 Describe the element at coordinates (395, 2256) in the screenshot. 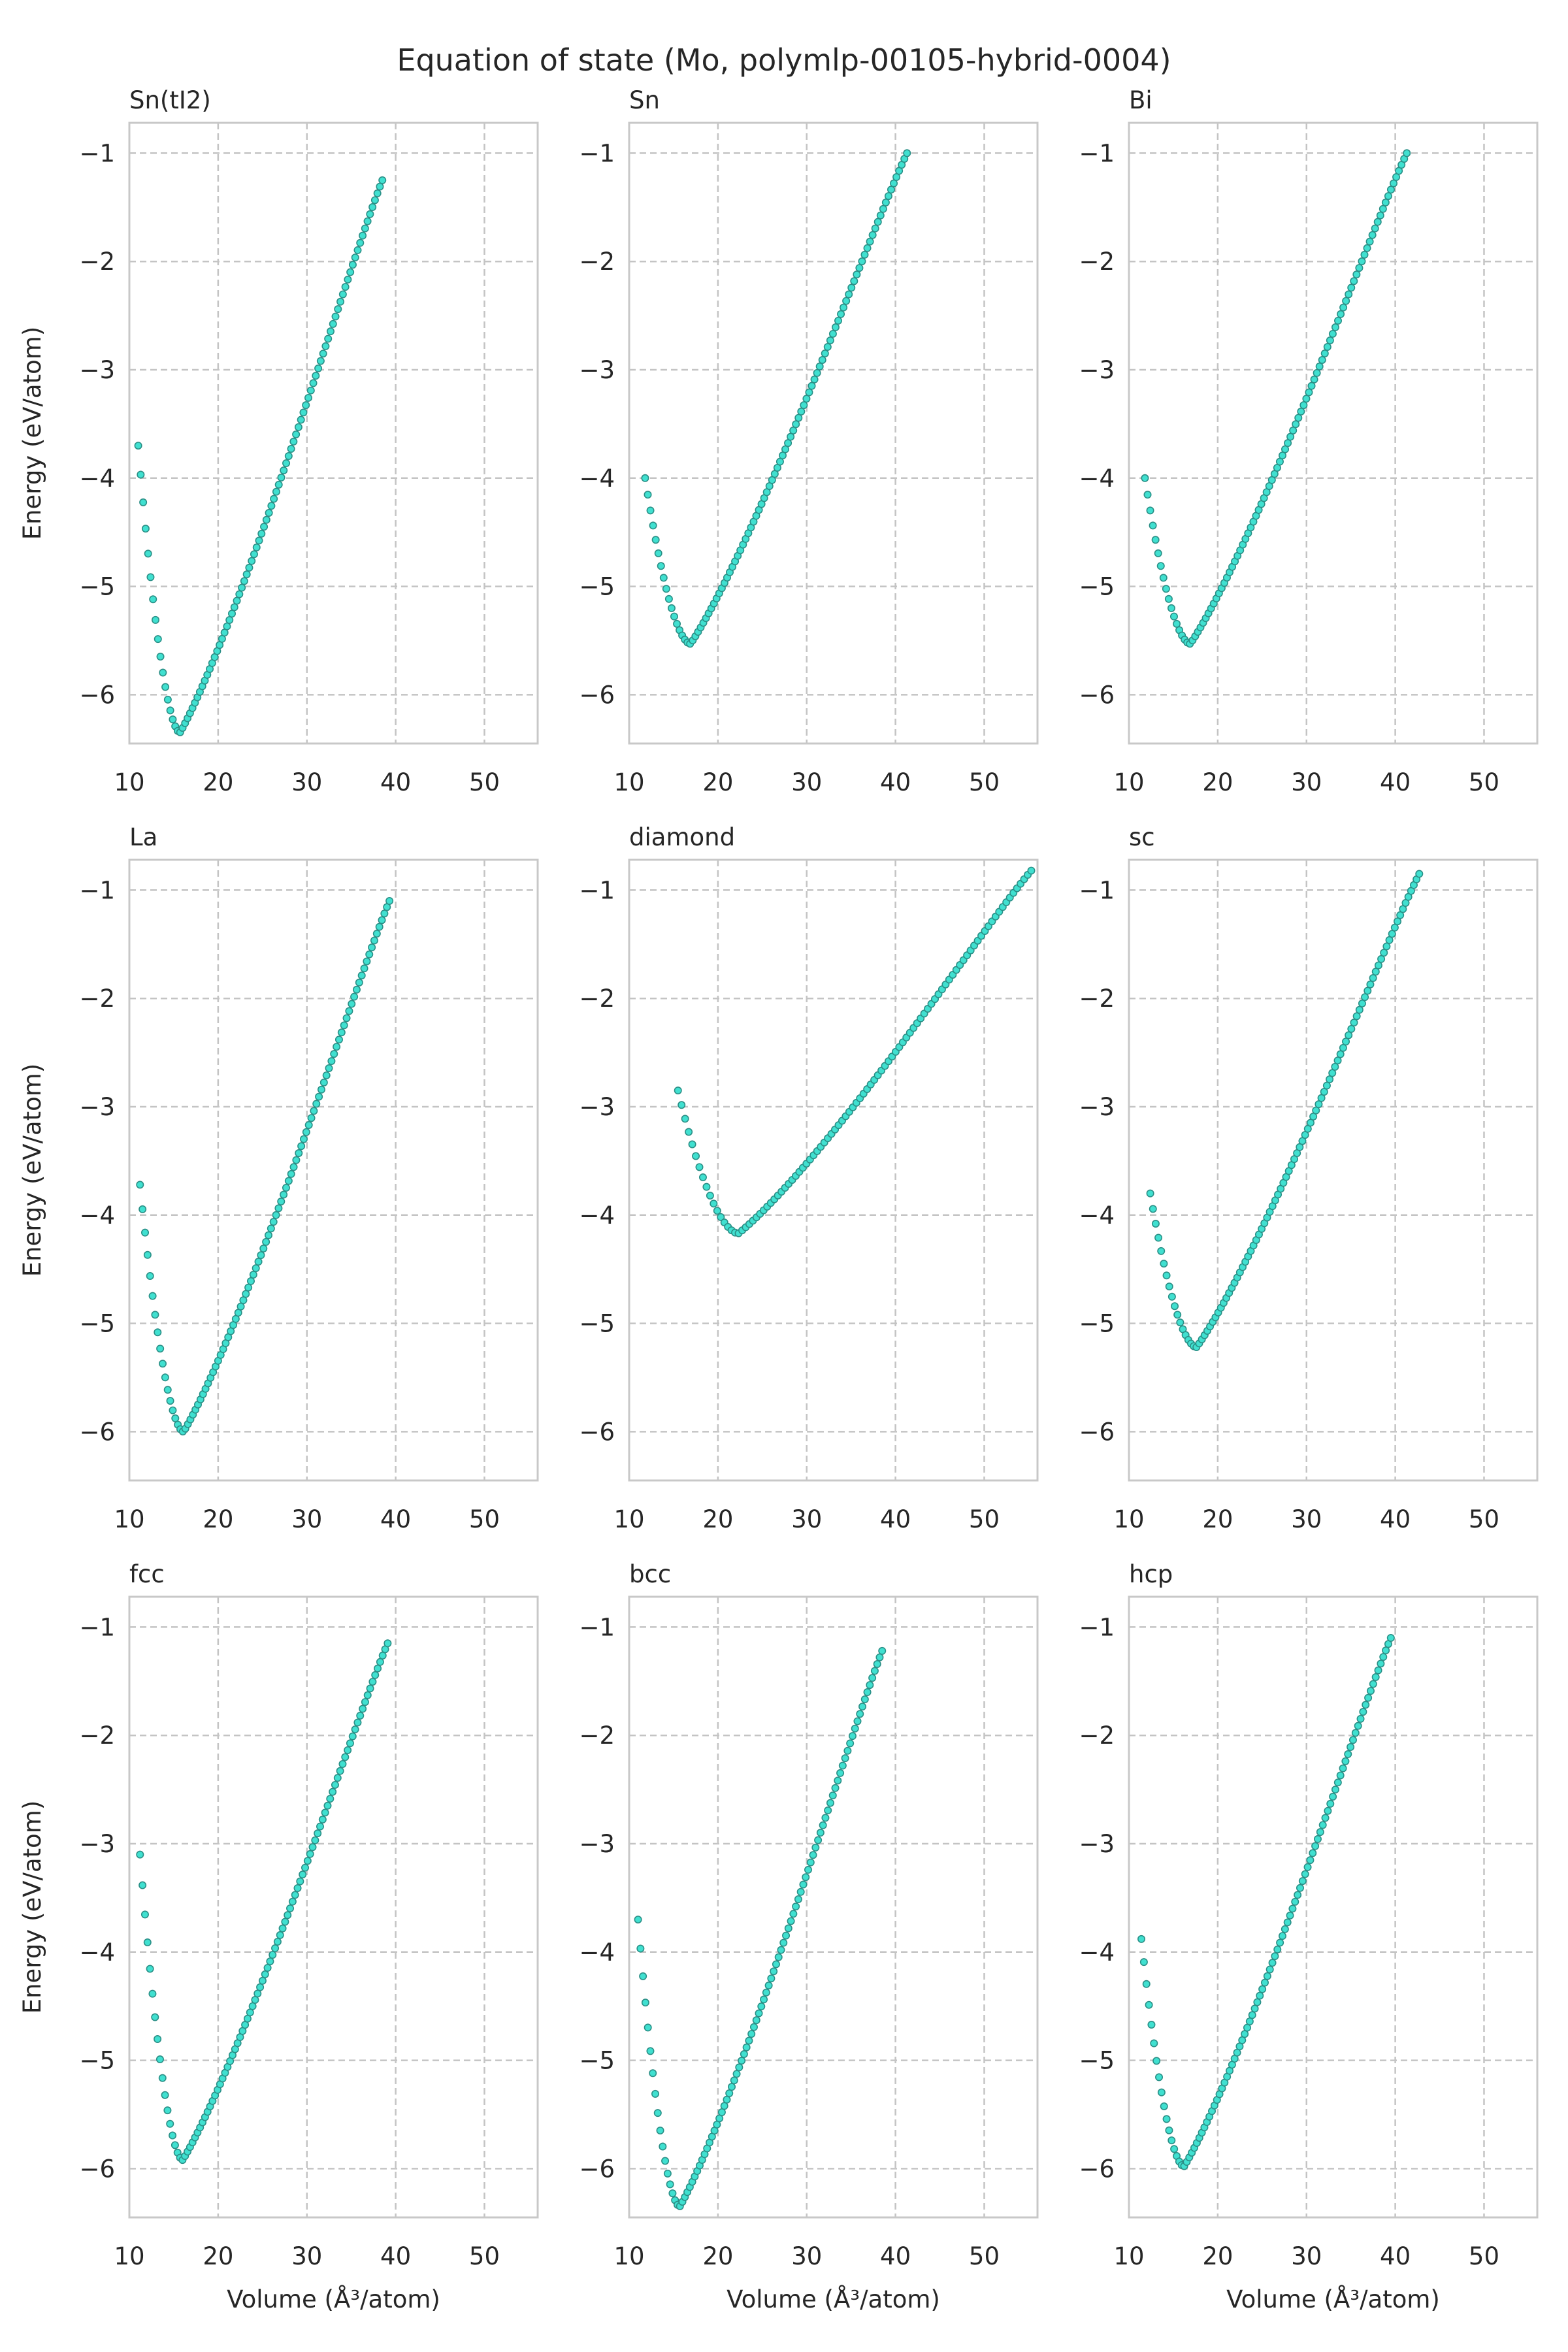

I see `x-tick-label: 40` at that location.